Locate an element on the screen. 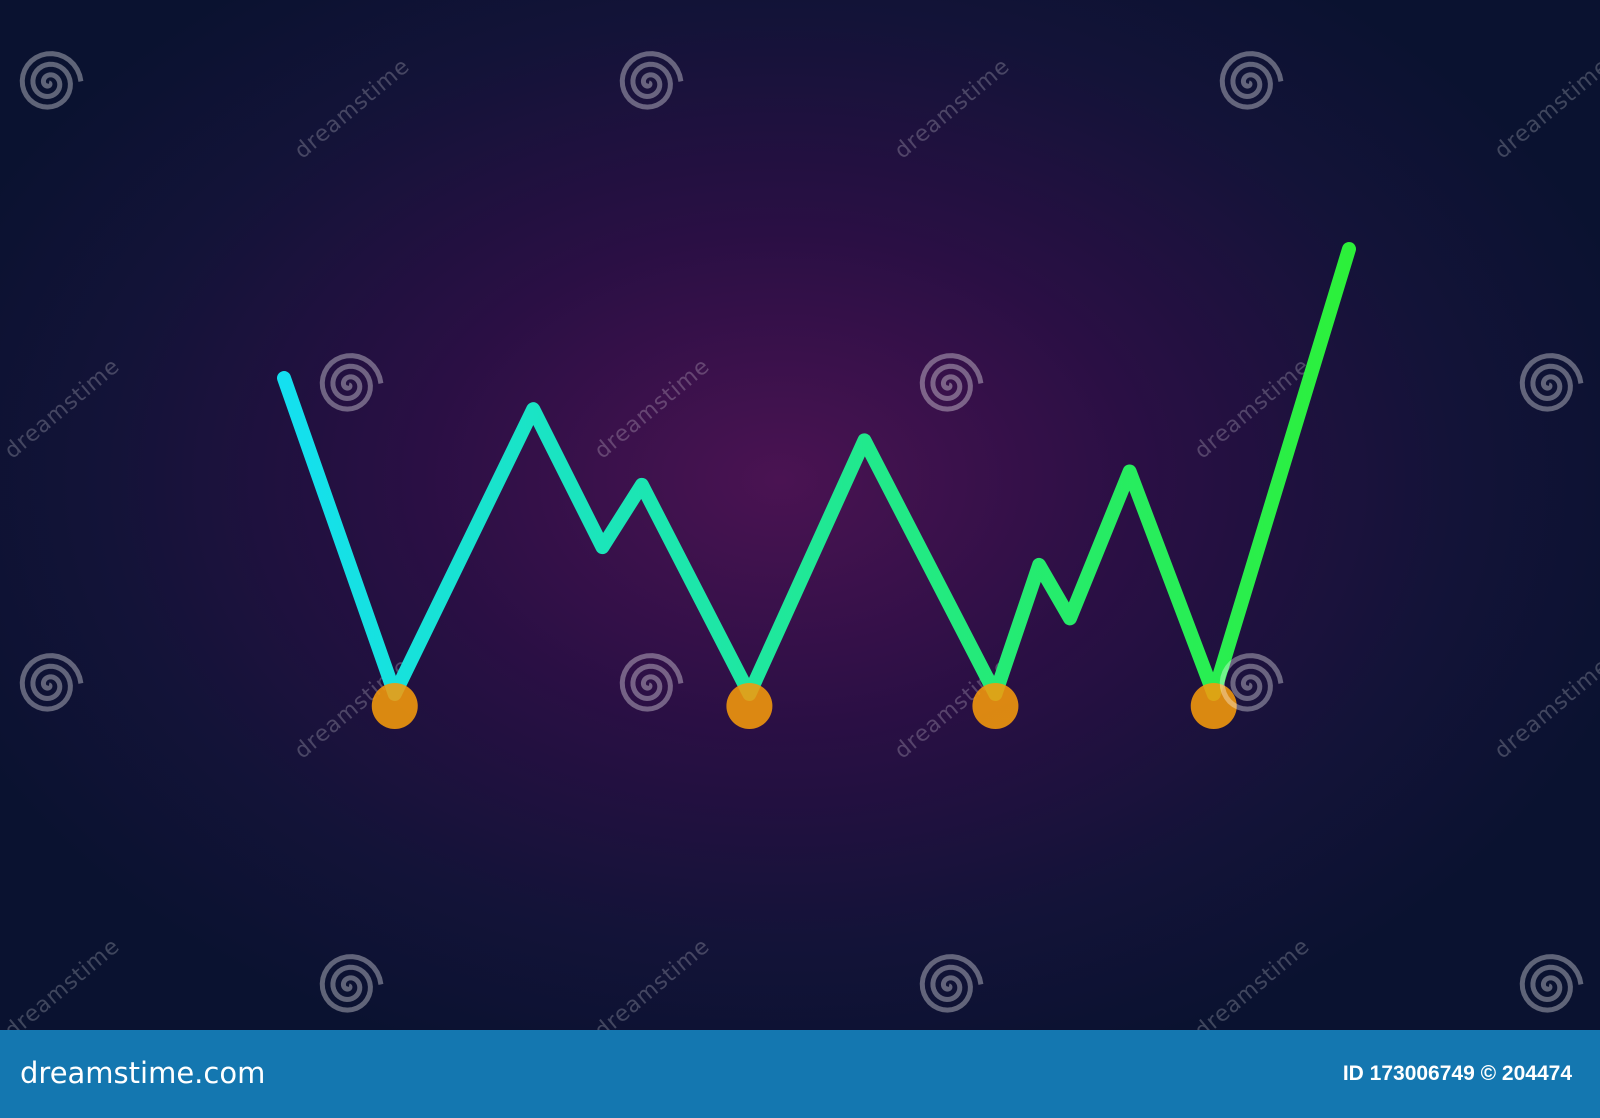 The width and height of the screenshot is (1600, 1118). image-id-text: ID 173006749 © 204474 is located at coordinates (1457, 1073).